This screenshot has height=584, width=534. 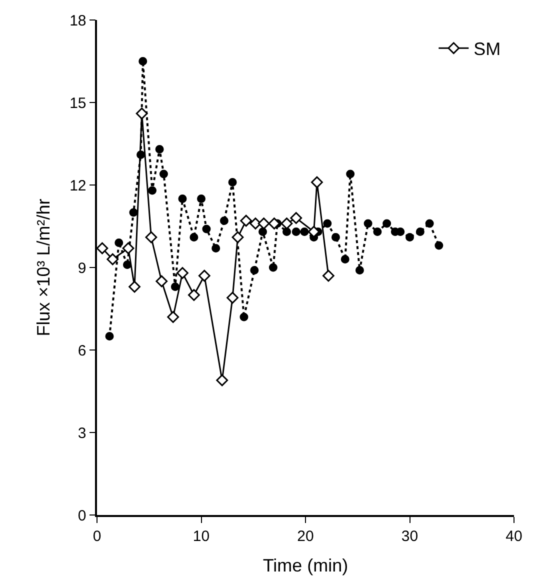 I want to click on x-tick-label: 20, so click(x=305, y=536).